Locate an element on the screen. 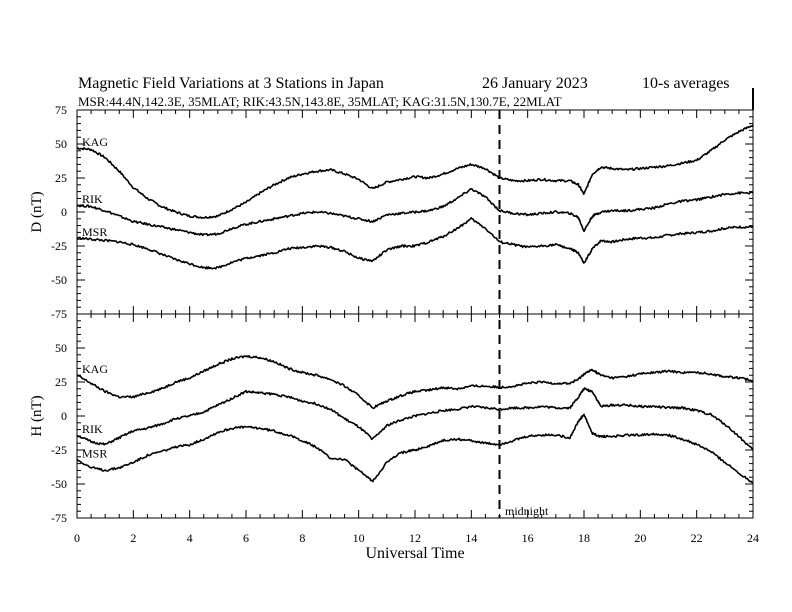 The image size is (792, 612). chart-averaging: 10-s averages is located at coordinates (686, 83).